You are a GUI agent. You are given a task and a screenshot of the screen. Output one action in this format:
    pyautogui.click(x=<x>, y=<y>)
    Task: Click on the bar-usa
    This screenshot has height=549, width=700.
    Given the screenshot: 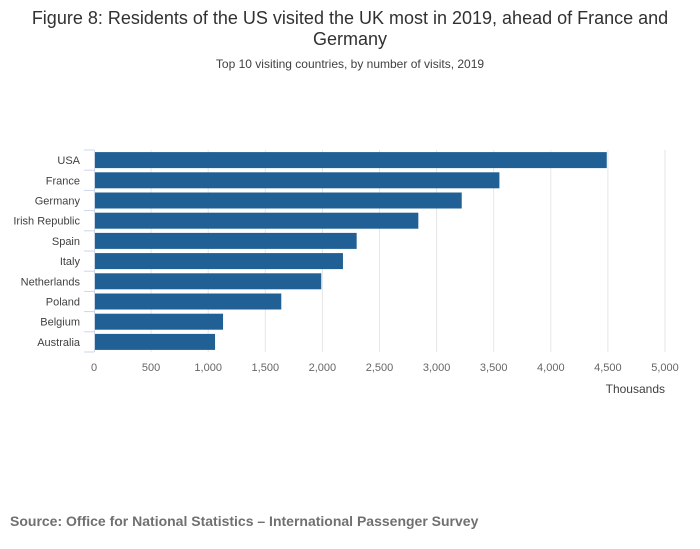 What is the action you would take?
    pyautogui.click(x=351, y=160)
    